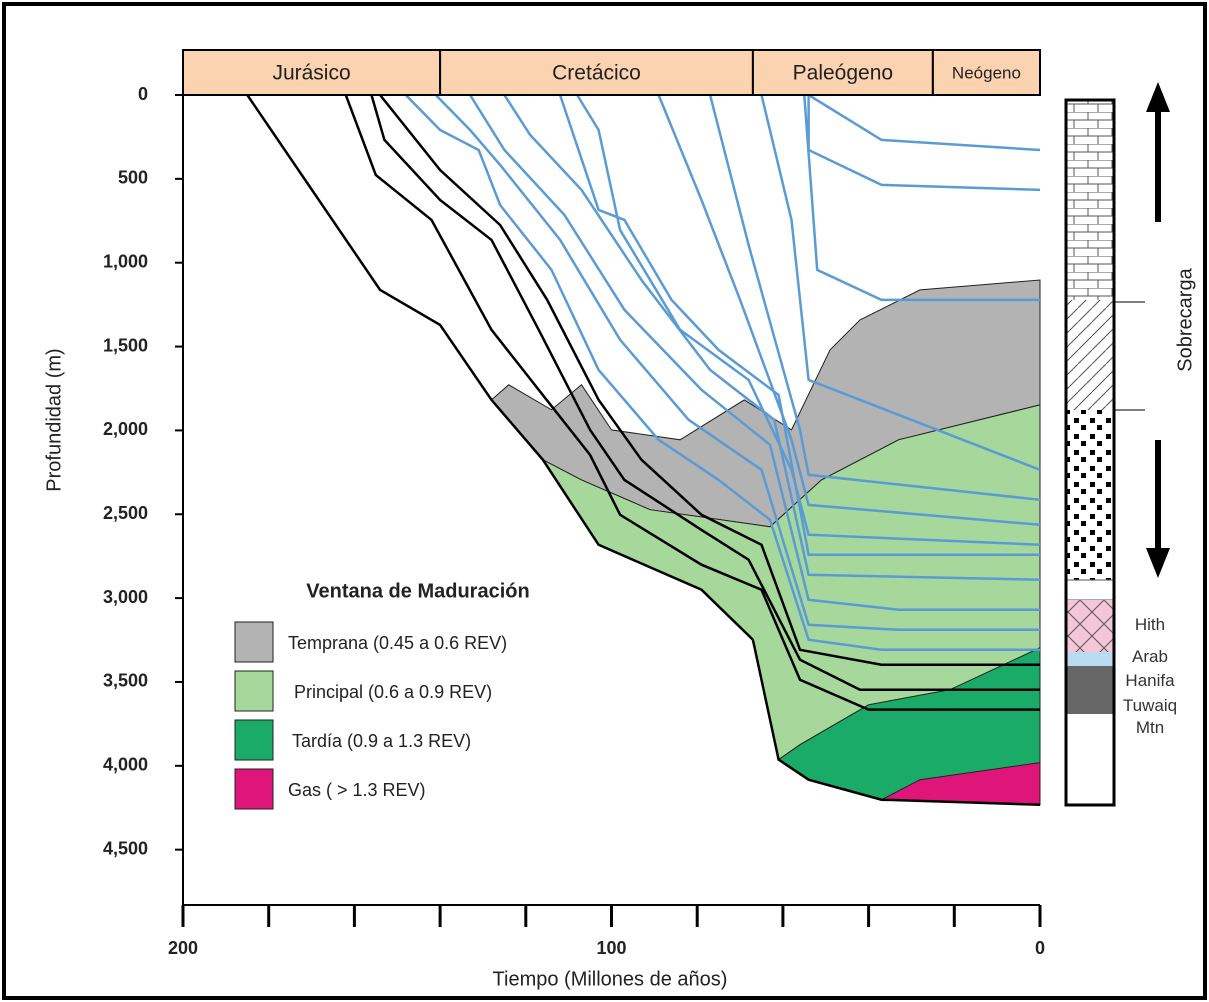 Image resolution: width=1209 pixels, height=1002 pixels. Describe the element at coordinates (1040, 948) in the screenshot. I see `x-tick-label: 0` at that location.